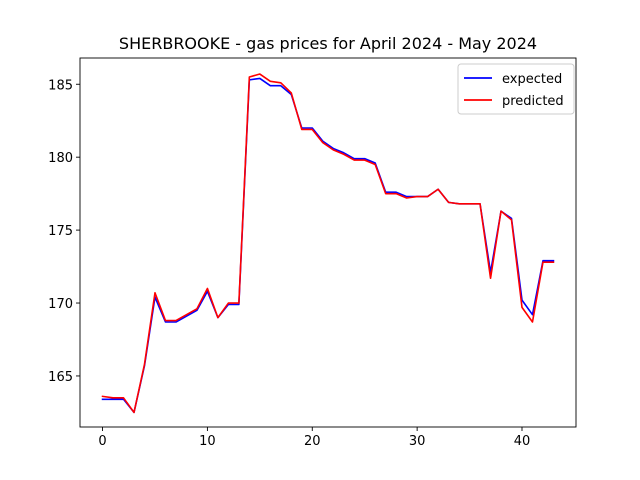  What do you see at coordinates (60, 85) in the screenshot?
I see `y-tick-label: 185` at bounding box center [60, 85].